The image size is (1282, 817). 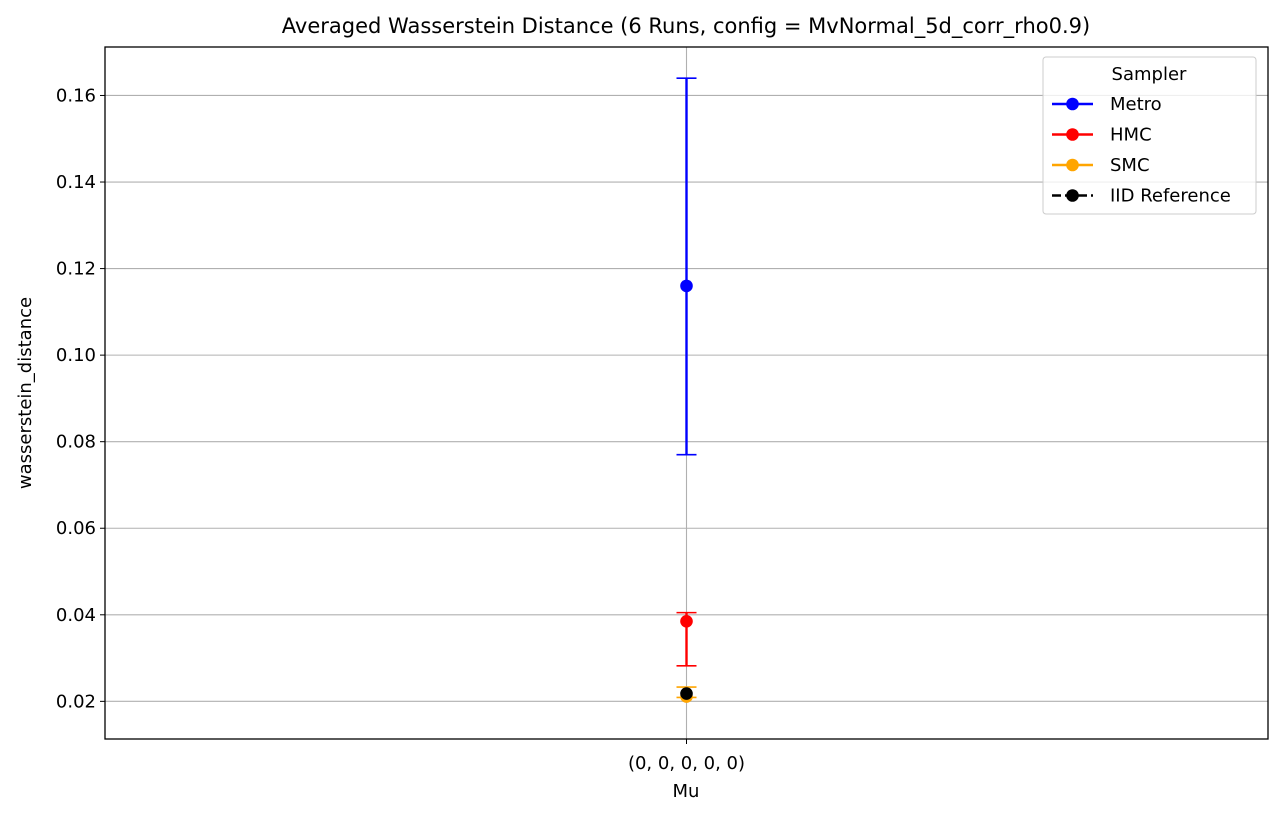 I want to click on x-axis-ticks: (0, 0, 0, 0, 0), so click(x=686, y=756).